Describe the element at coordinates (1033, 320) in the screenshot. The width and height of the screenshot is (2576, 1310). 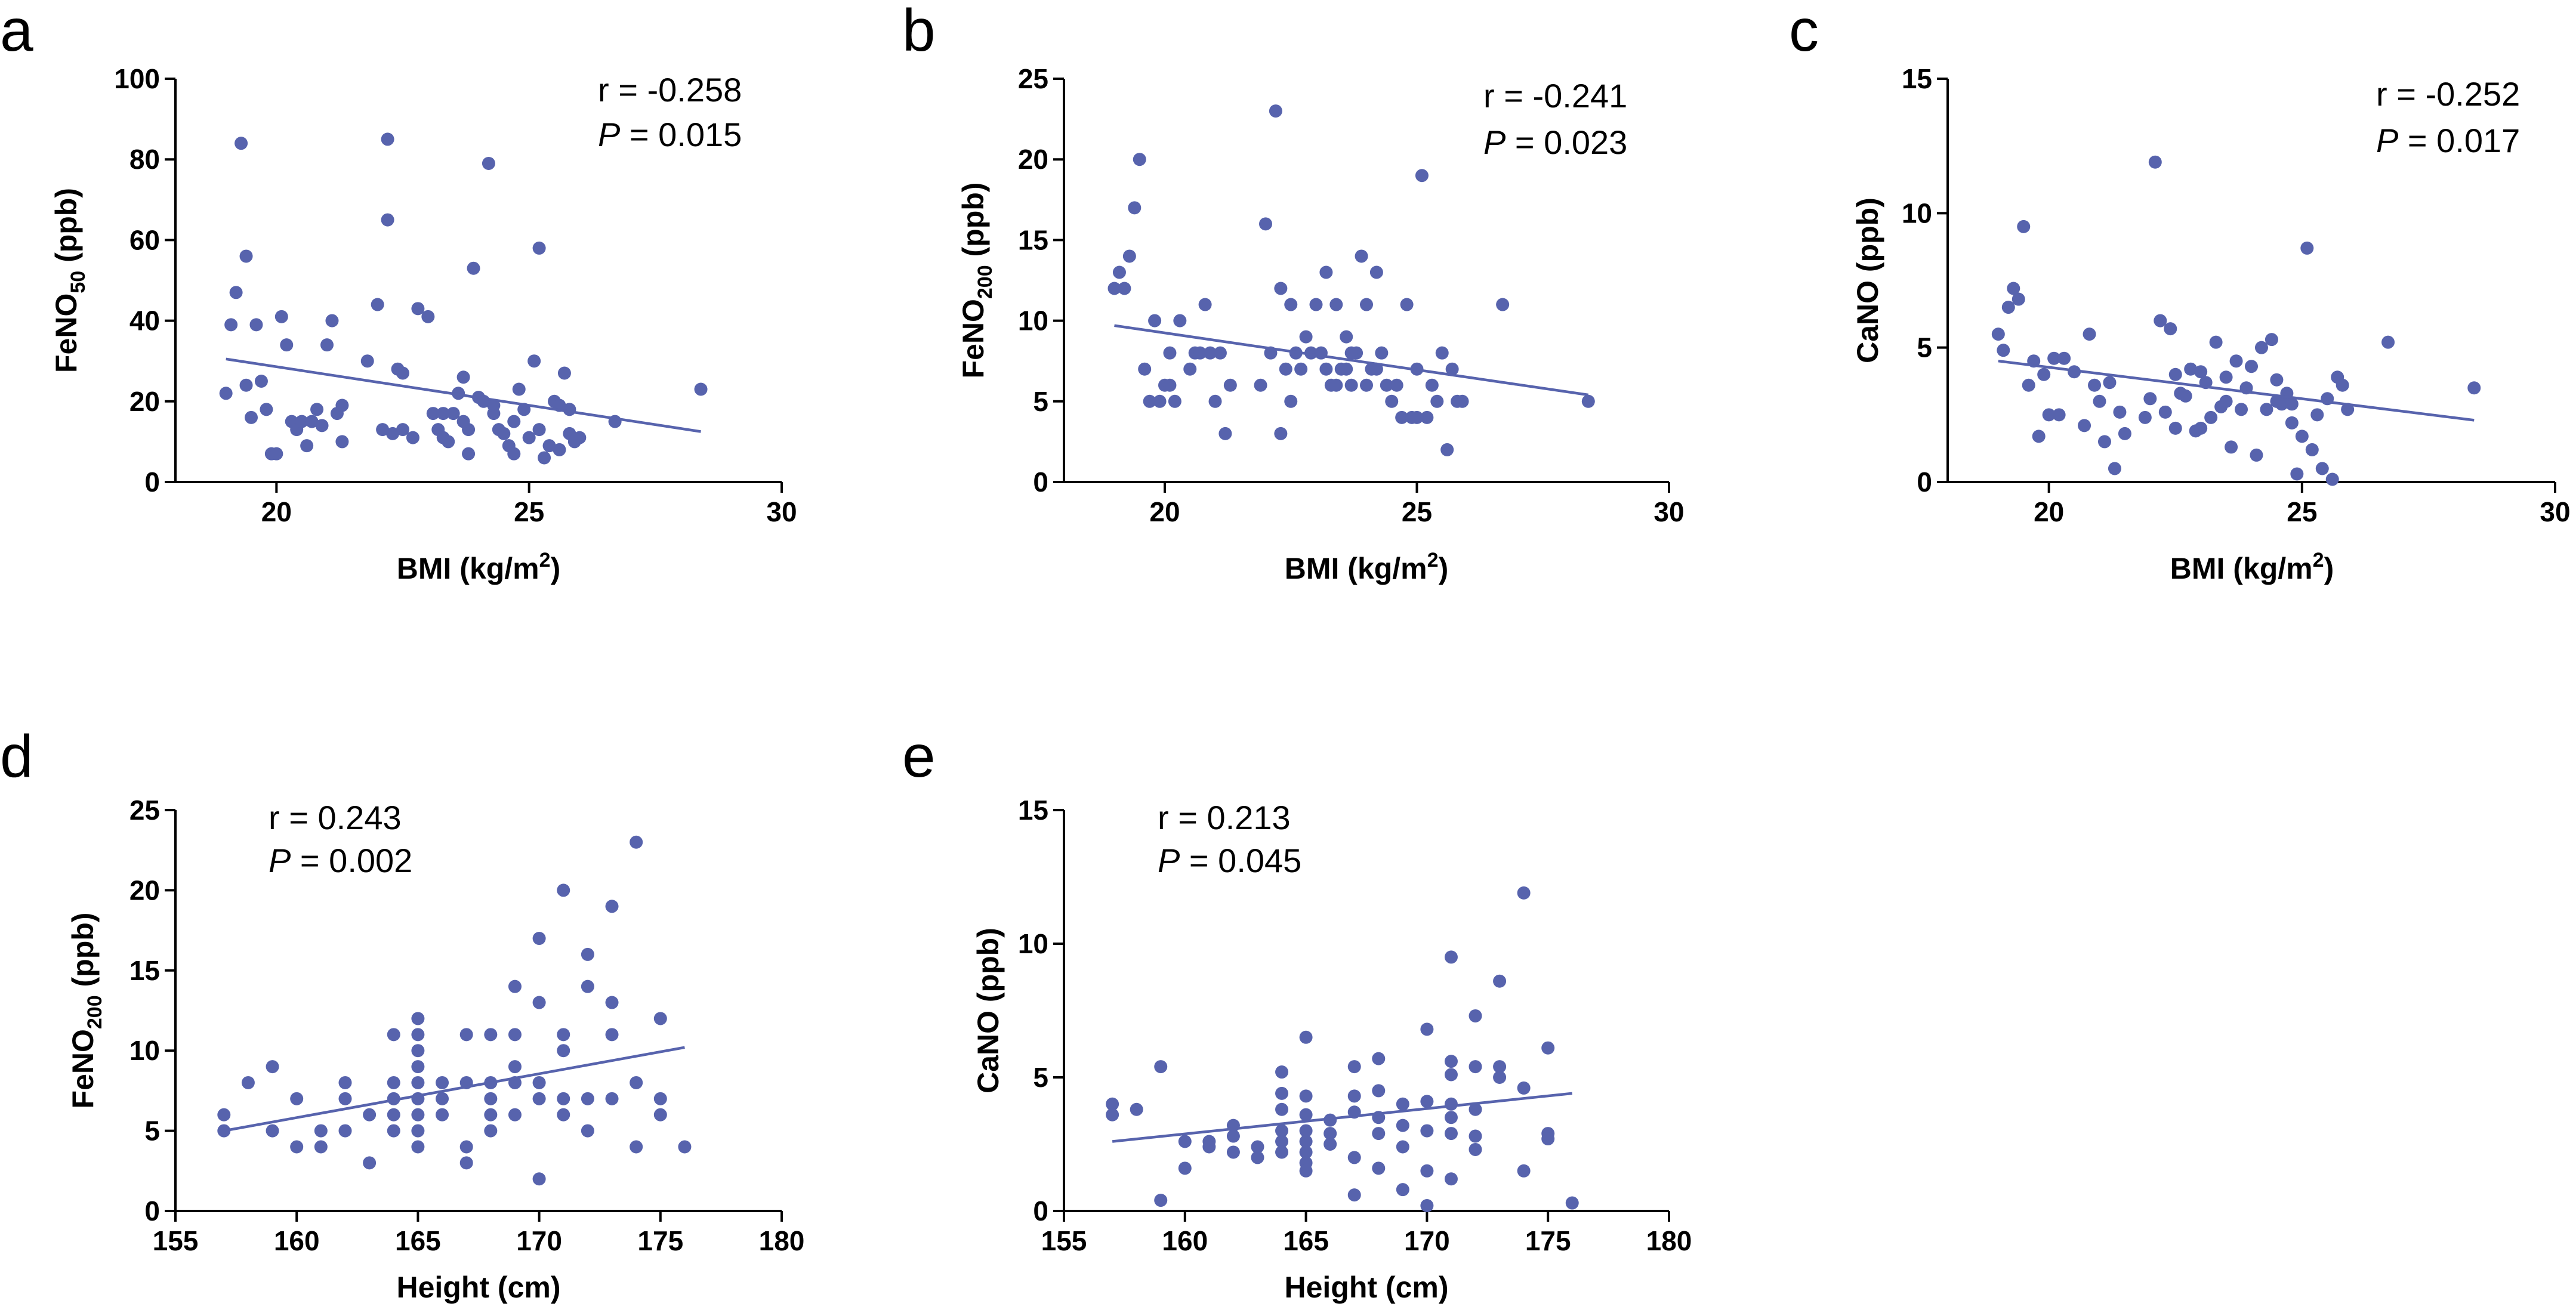
I see `y-tick-label: 10` at that location.